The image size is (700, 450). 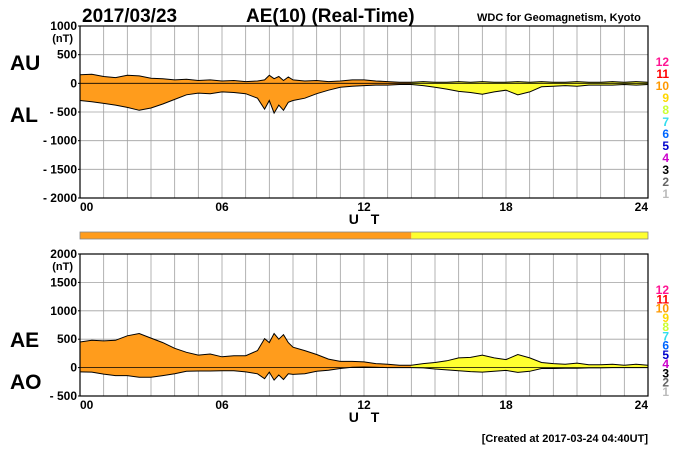 I want to click on y-tick-label: - 2000, so click(x=60, y=198).